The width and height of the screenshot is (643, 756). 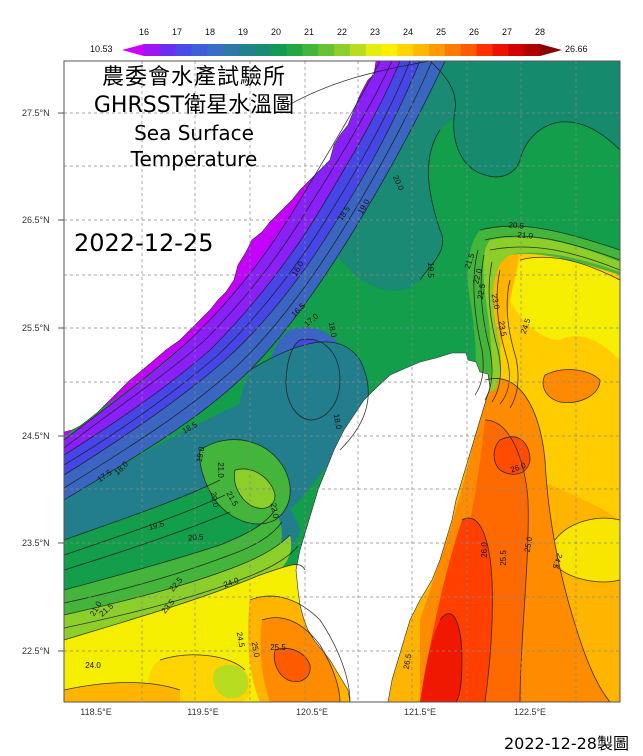 What do you see at coordinates (507, 32) in the screenshot?
I see `colorbar-tick-label: 27` at bounding box center [507, 32].